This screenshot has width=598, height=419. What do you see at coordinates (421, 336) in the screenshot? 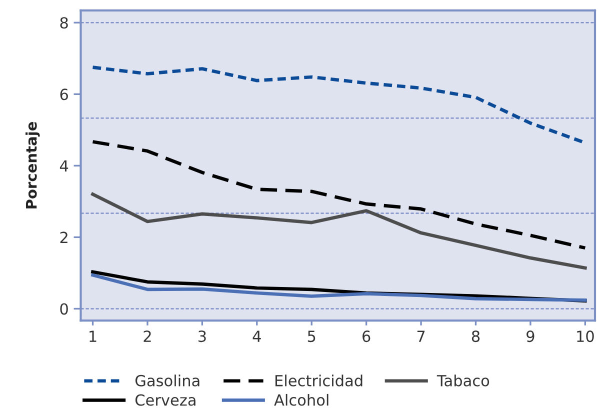
I see `x-tick-label: 7` at bounding box center [421, 336].